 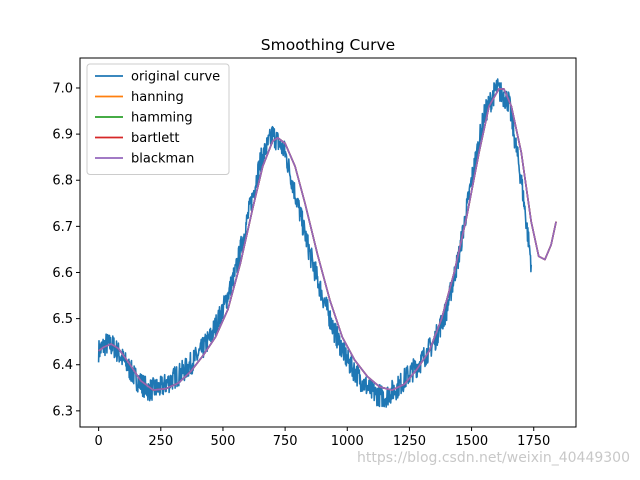 What do you see at coordinates (409, 441) in the screenshot?
I see `x-tick-label: 1250` at bounding box center [409, 441].